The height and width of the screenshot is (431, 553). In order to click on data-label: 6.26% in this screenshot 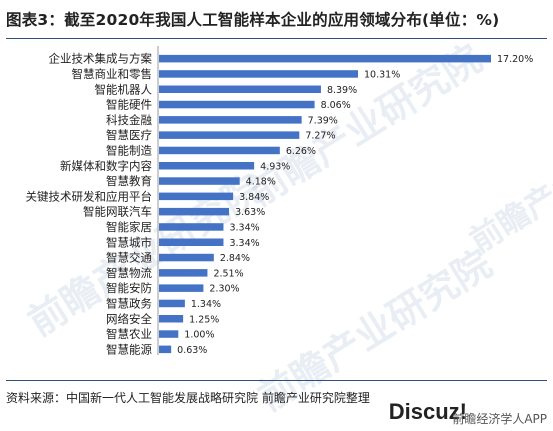, I will do `click(301, 151)`.